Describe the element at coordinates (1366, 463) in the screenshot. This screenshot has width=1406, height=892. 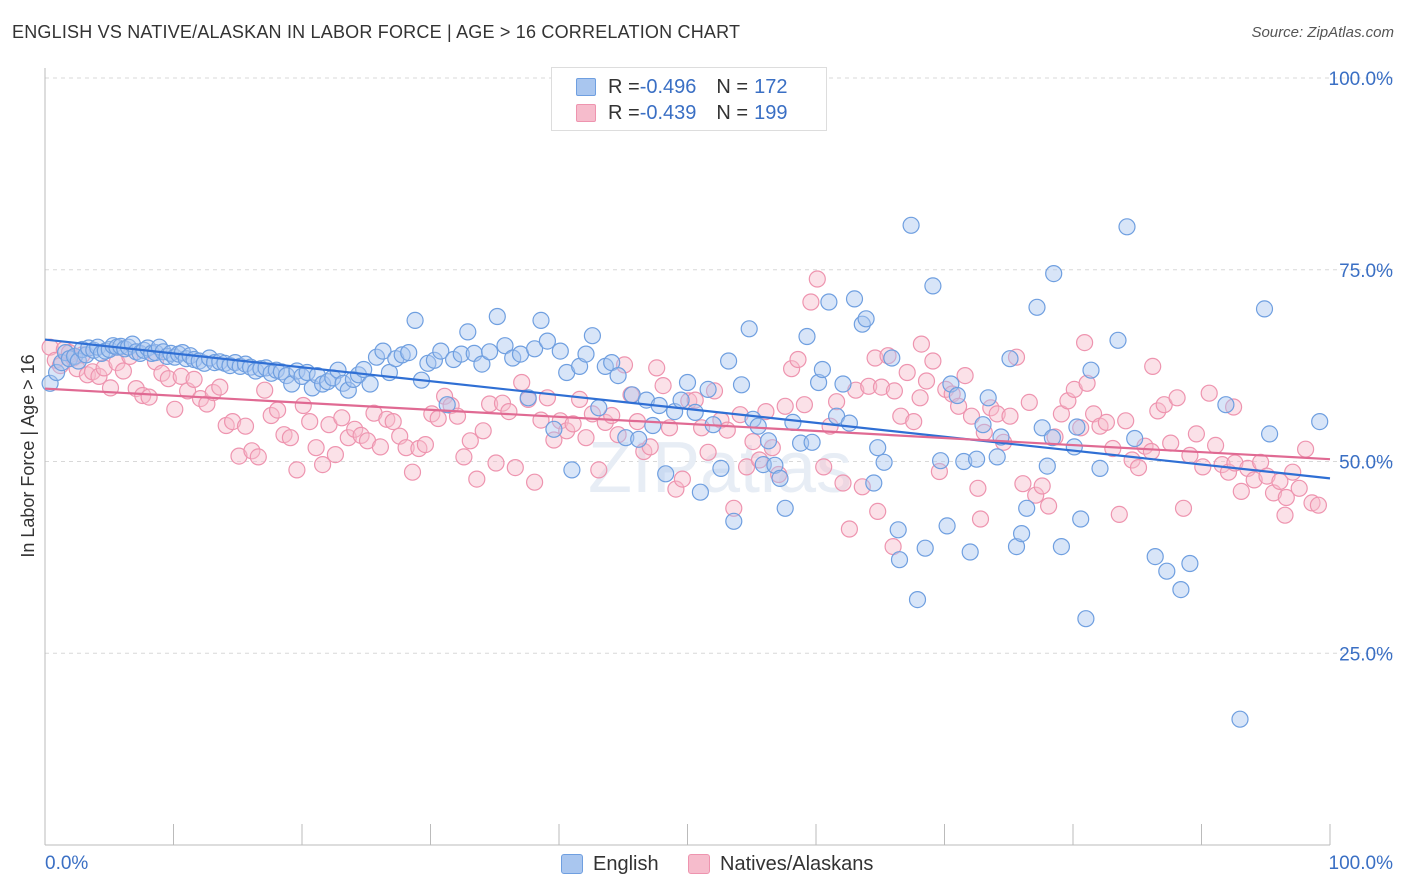
I see `y-tick-label: 50.0%` at that location.